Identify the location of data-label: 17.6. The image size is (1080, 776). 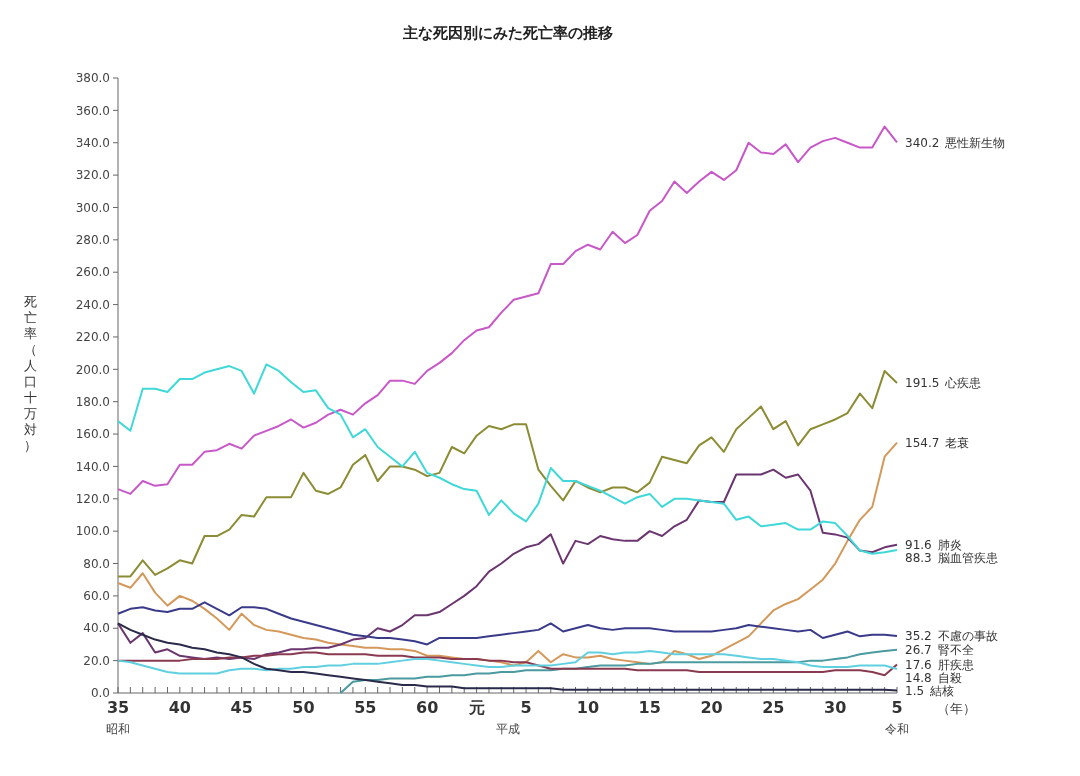
(918, 664).